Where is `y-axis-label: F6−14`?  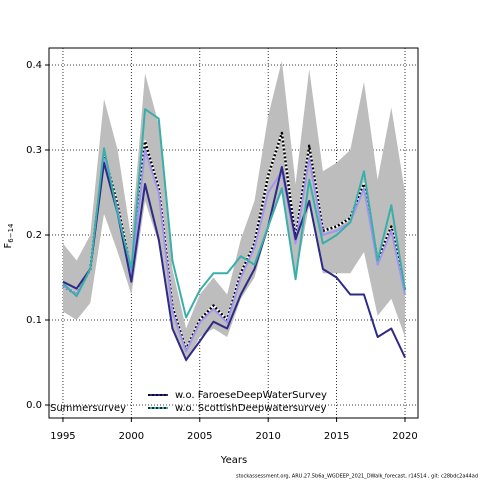 y-axis-label: F6−14 is located at coordinates (9, 236).